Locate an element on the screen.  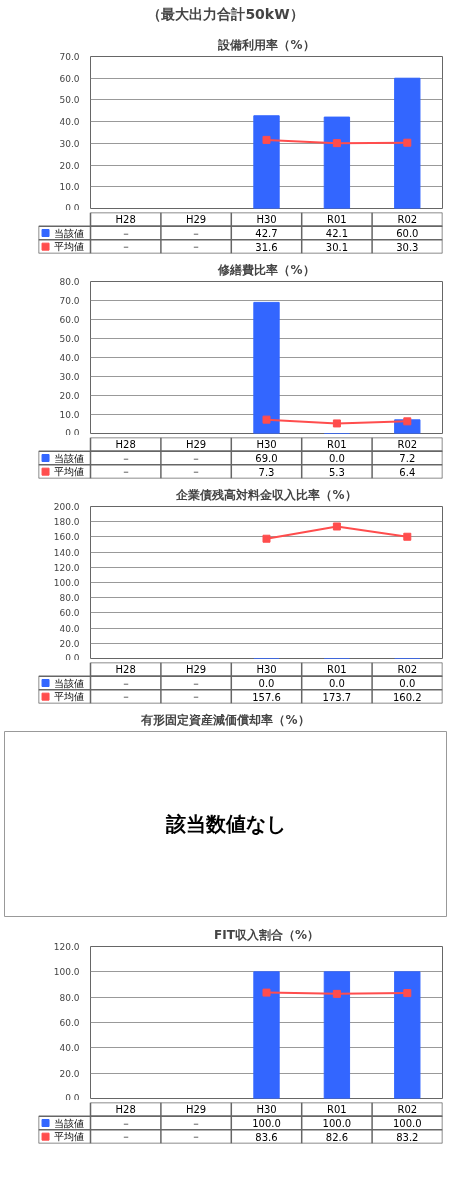
data-label: 5.3 is located at coordinates (336, 472).